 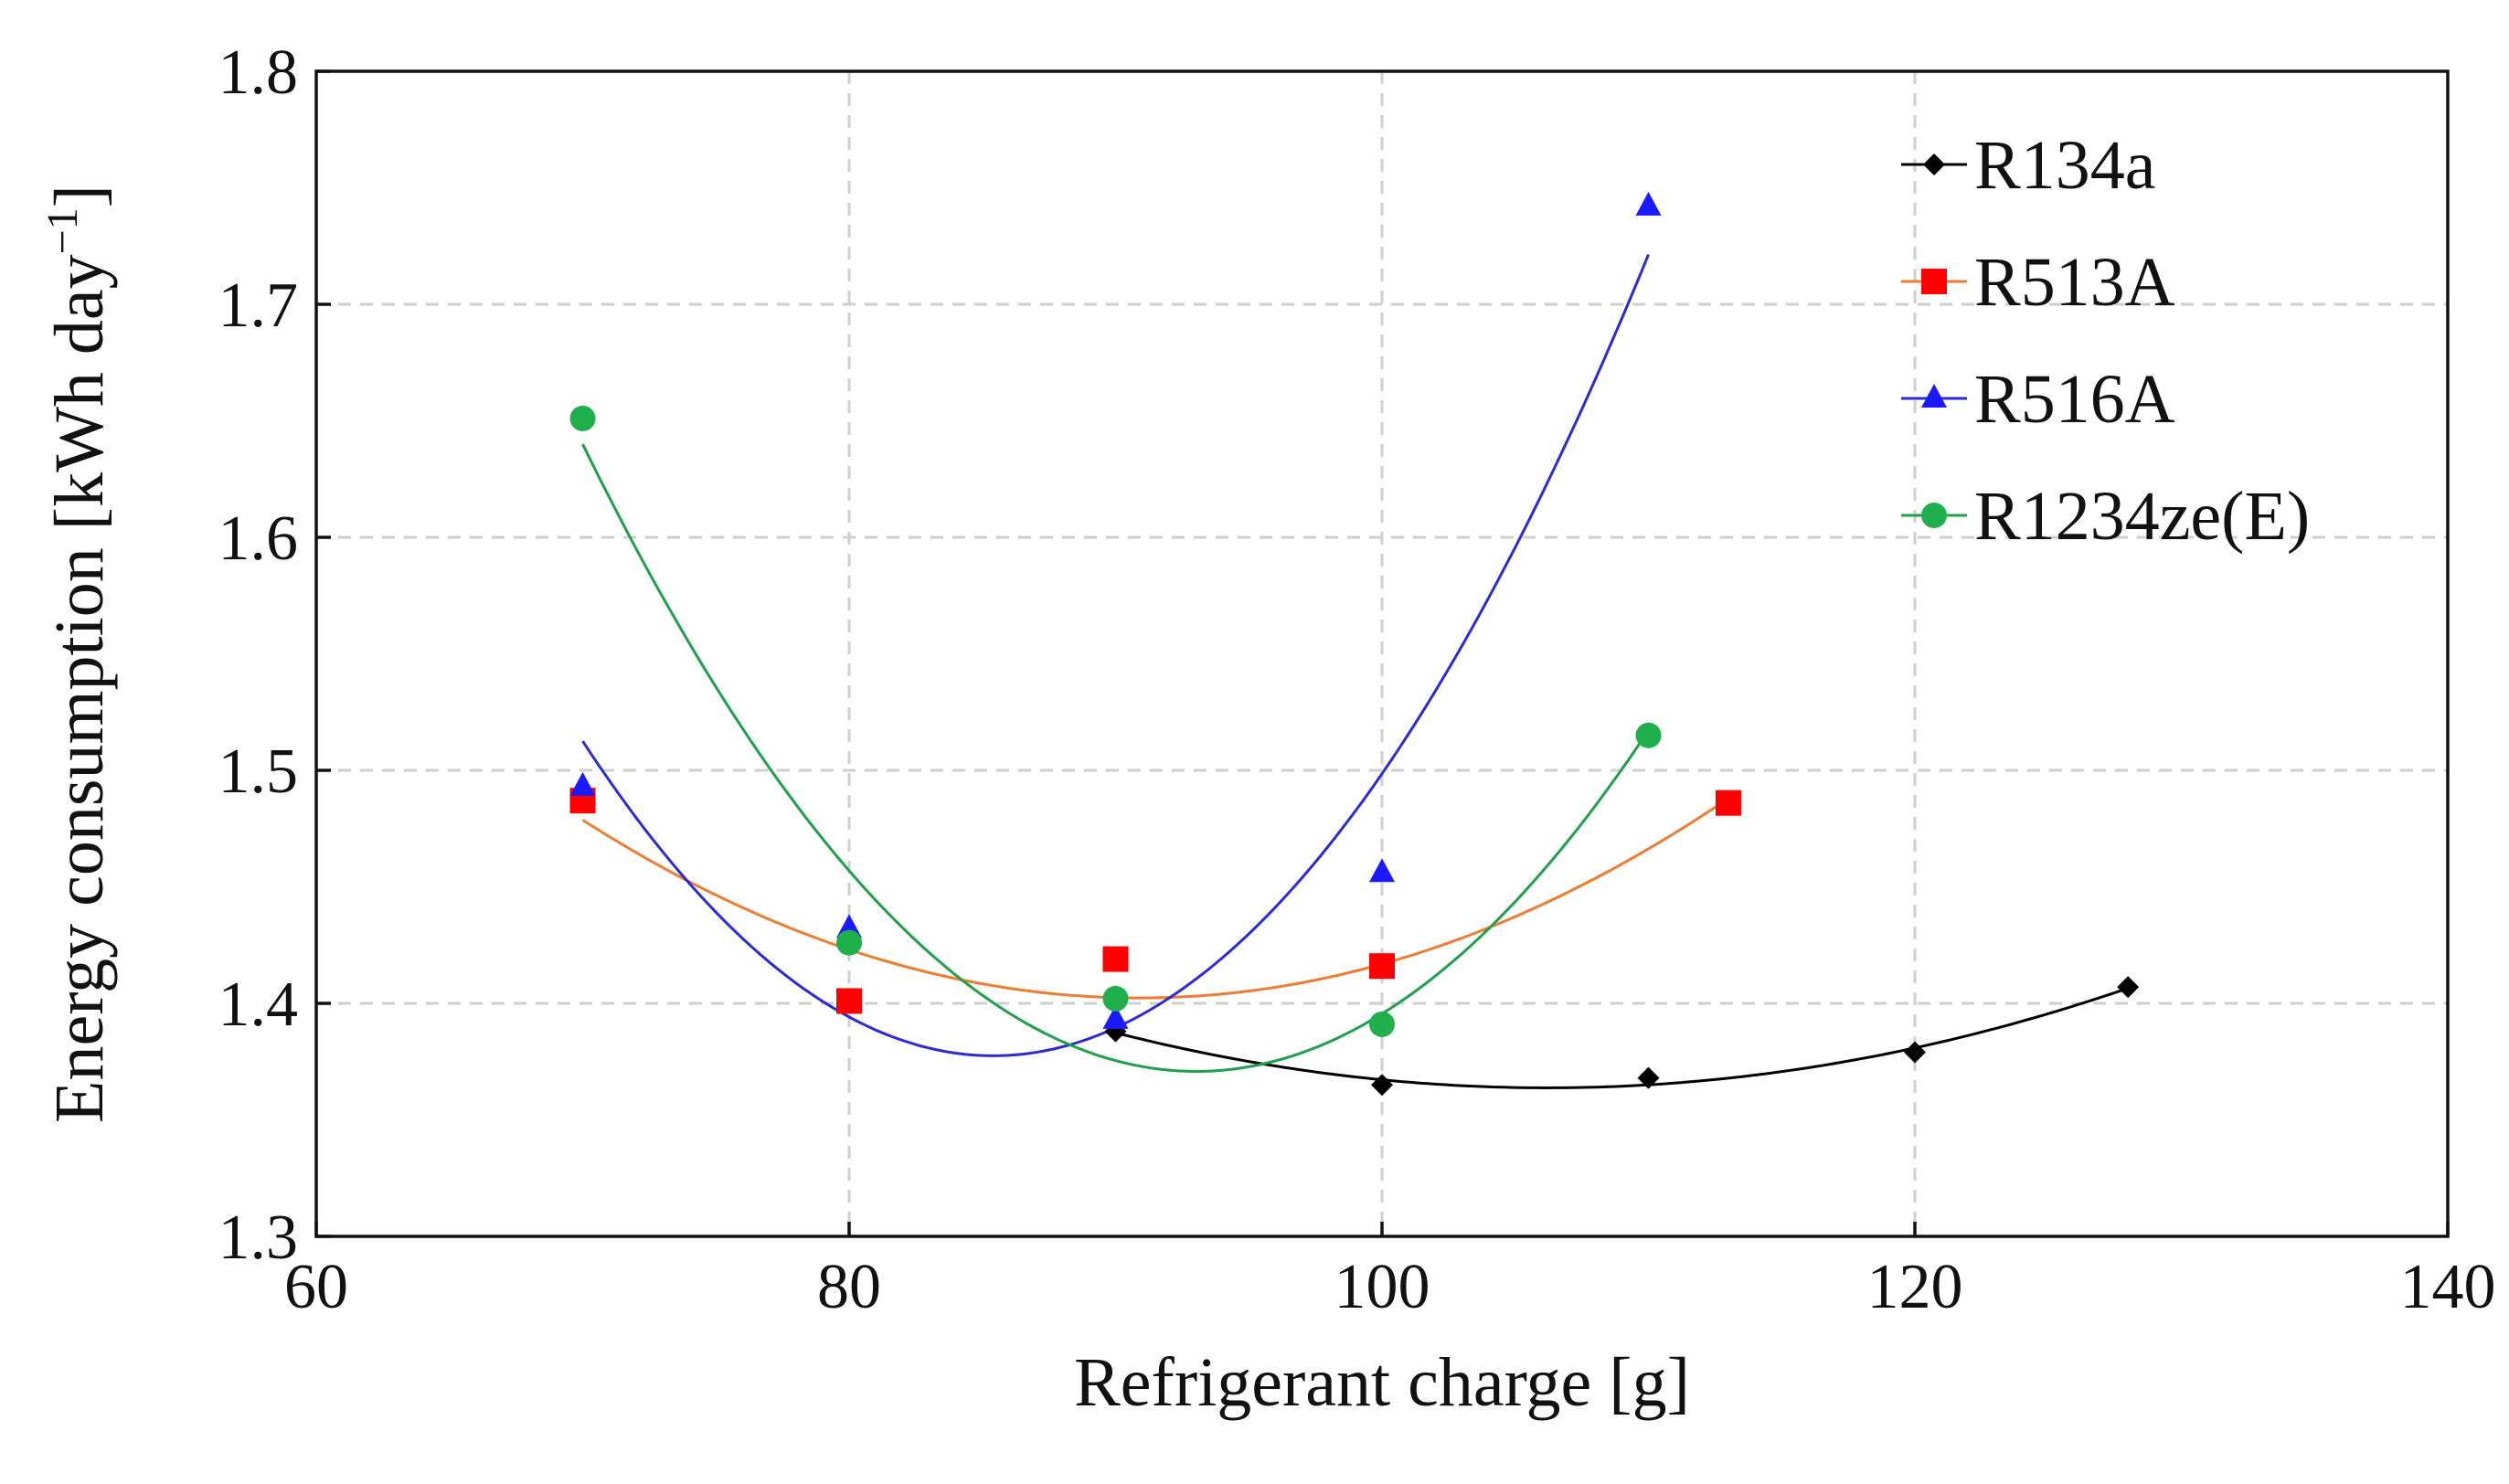 What do you see at coordinates (1915, 1287) in the screenshot?
I see `x-tick-label: 120` at bounding box center [1915, 1287].